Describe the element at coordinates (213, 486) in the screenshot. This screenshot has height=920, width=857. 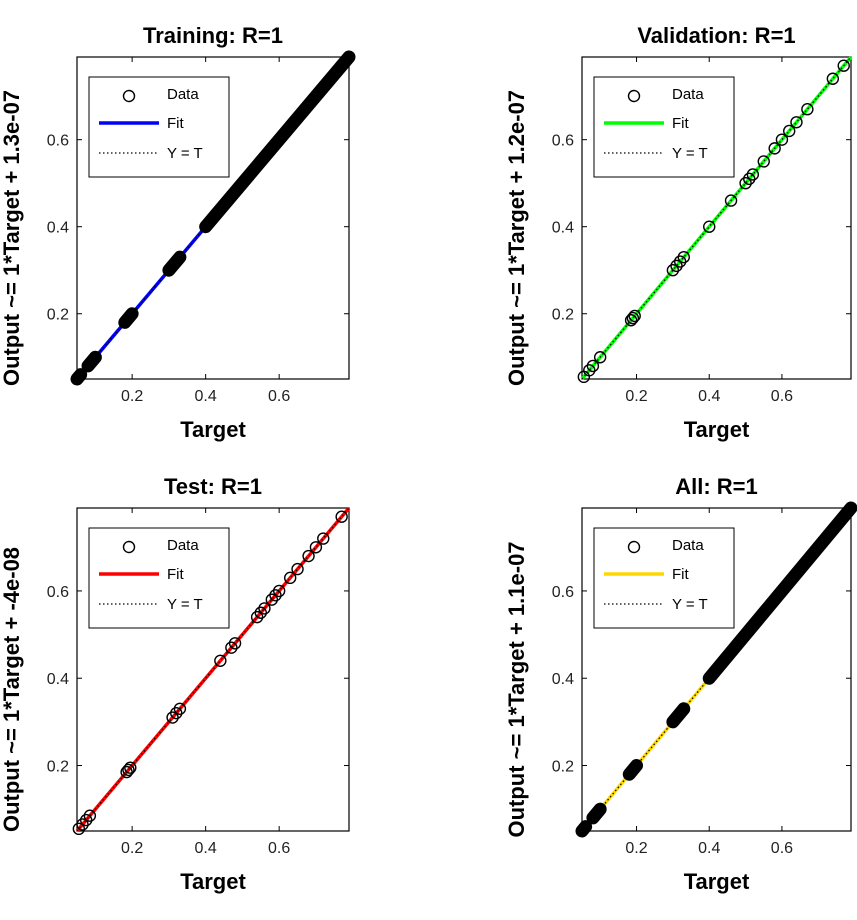
I see `chart-title: Test: R=1` at that location.